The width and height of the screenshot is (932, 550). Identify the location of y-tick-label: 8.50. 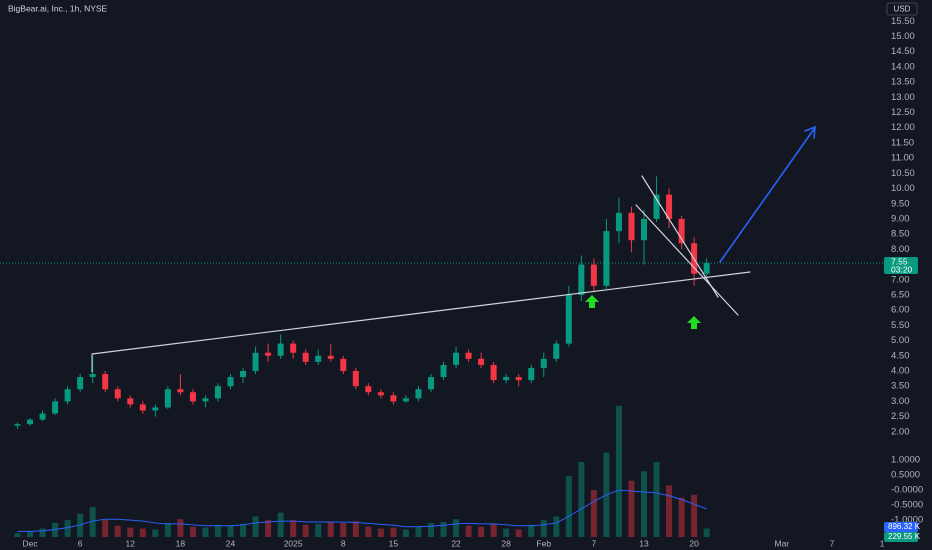
(900, 234).